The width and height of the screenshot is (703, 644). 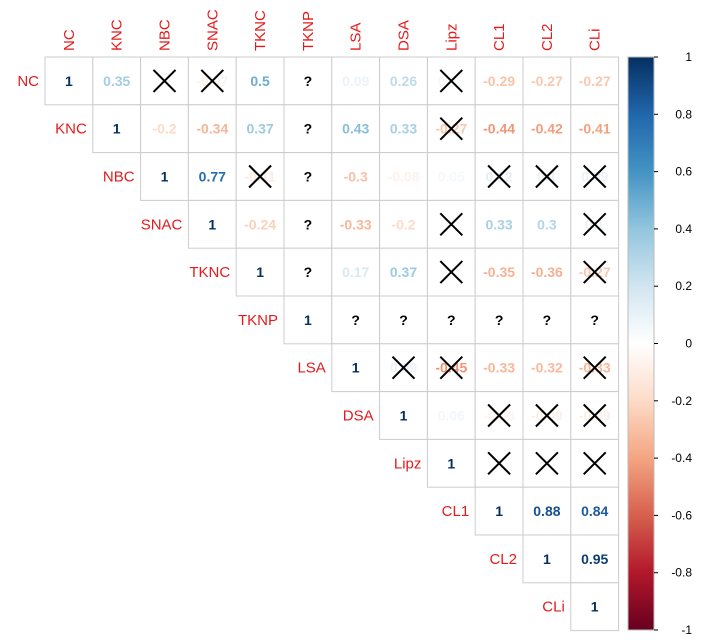 I want to click on row-label-tknp: TKNP, so click(x=258, y=320).